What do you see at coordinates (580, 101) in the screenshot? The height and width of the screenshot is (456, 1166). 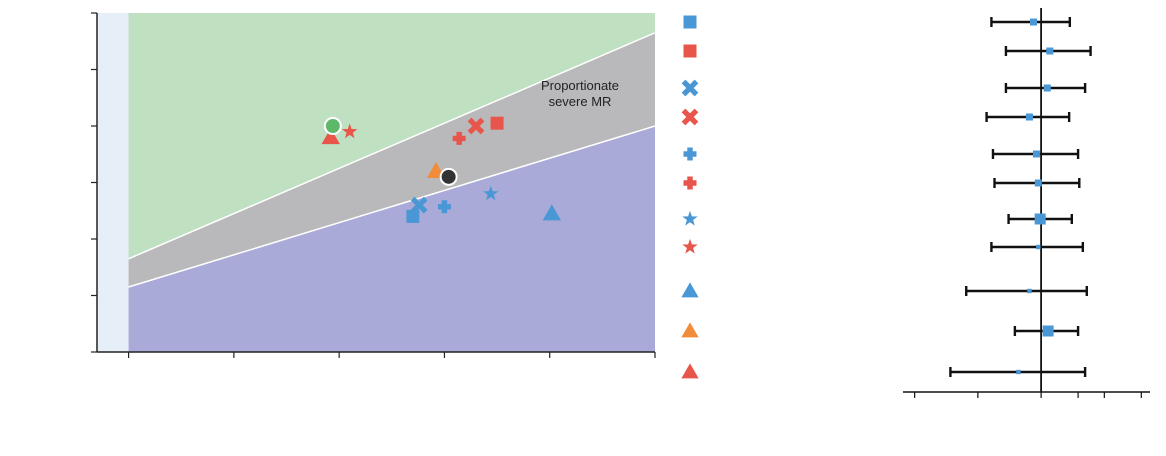 I see `region-label-proportionate-line2: severe MR` at bounding box center [580, 101].